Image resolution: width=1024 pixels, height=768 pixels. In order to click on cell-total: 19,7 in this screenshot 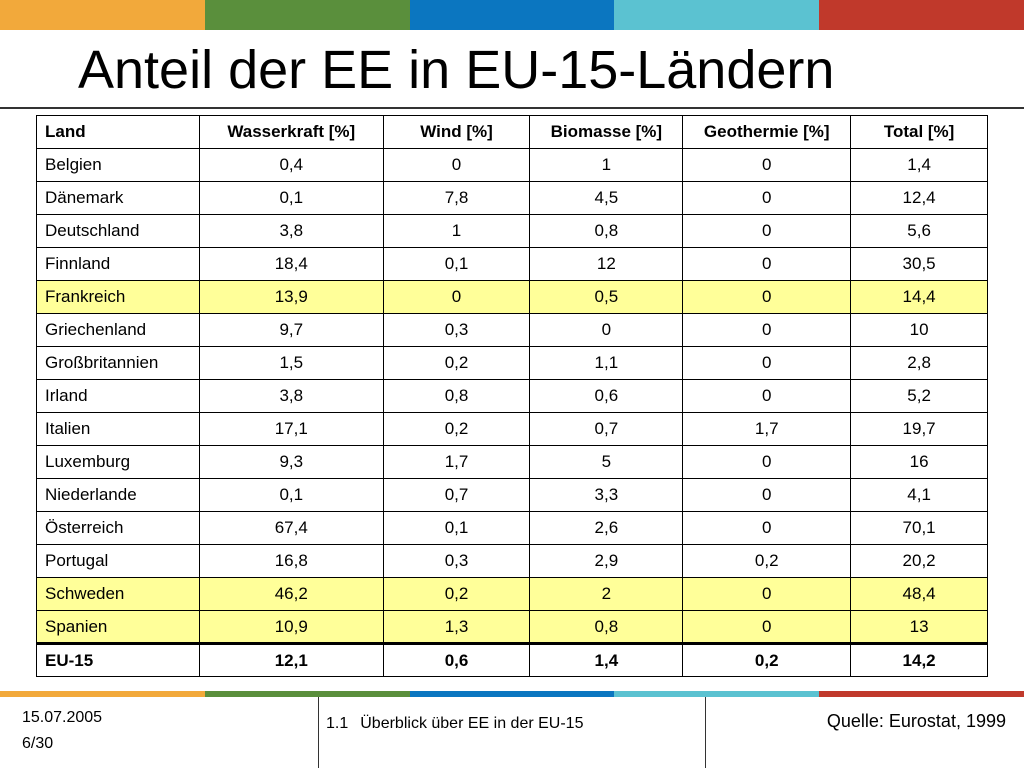, I will do `click(919, 429)`.